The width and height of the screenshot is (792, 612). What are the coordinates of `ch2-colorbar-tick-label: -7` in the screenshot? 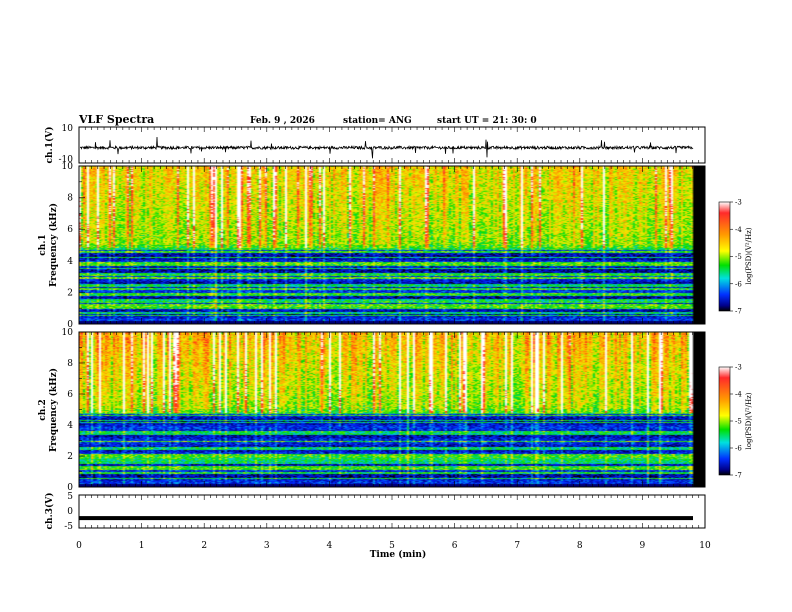 It's located at (738, 476).